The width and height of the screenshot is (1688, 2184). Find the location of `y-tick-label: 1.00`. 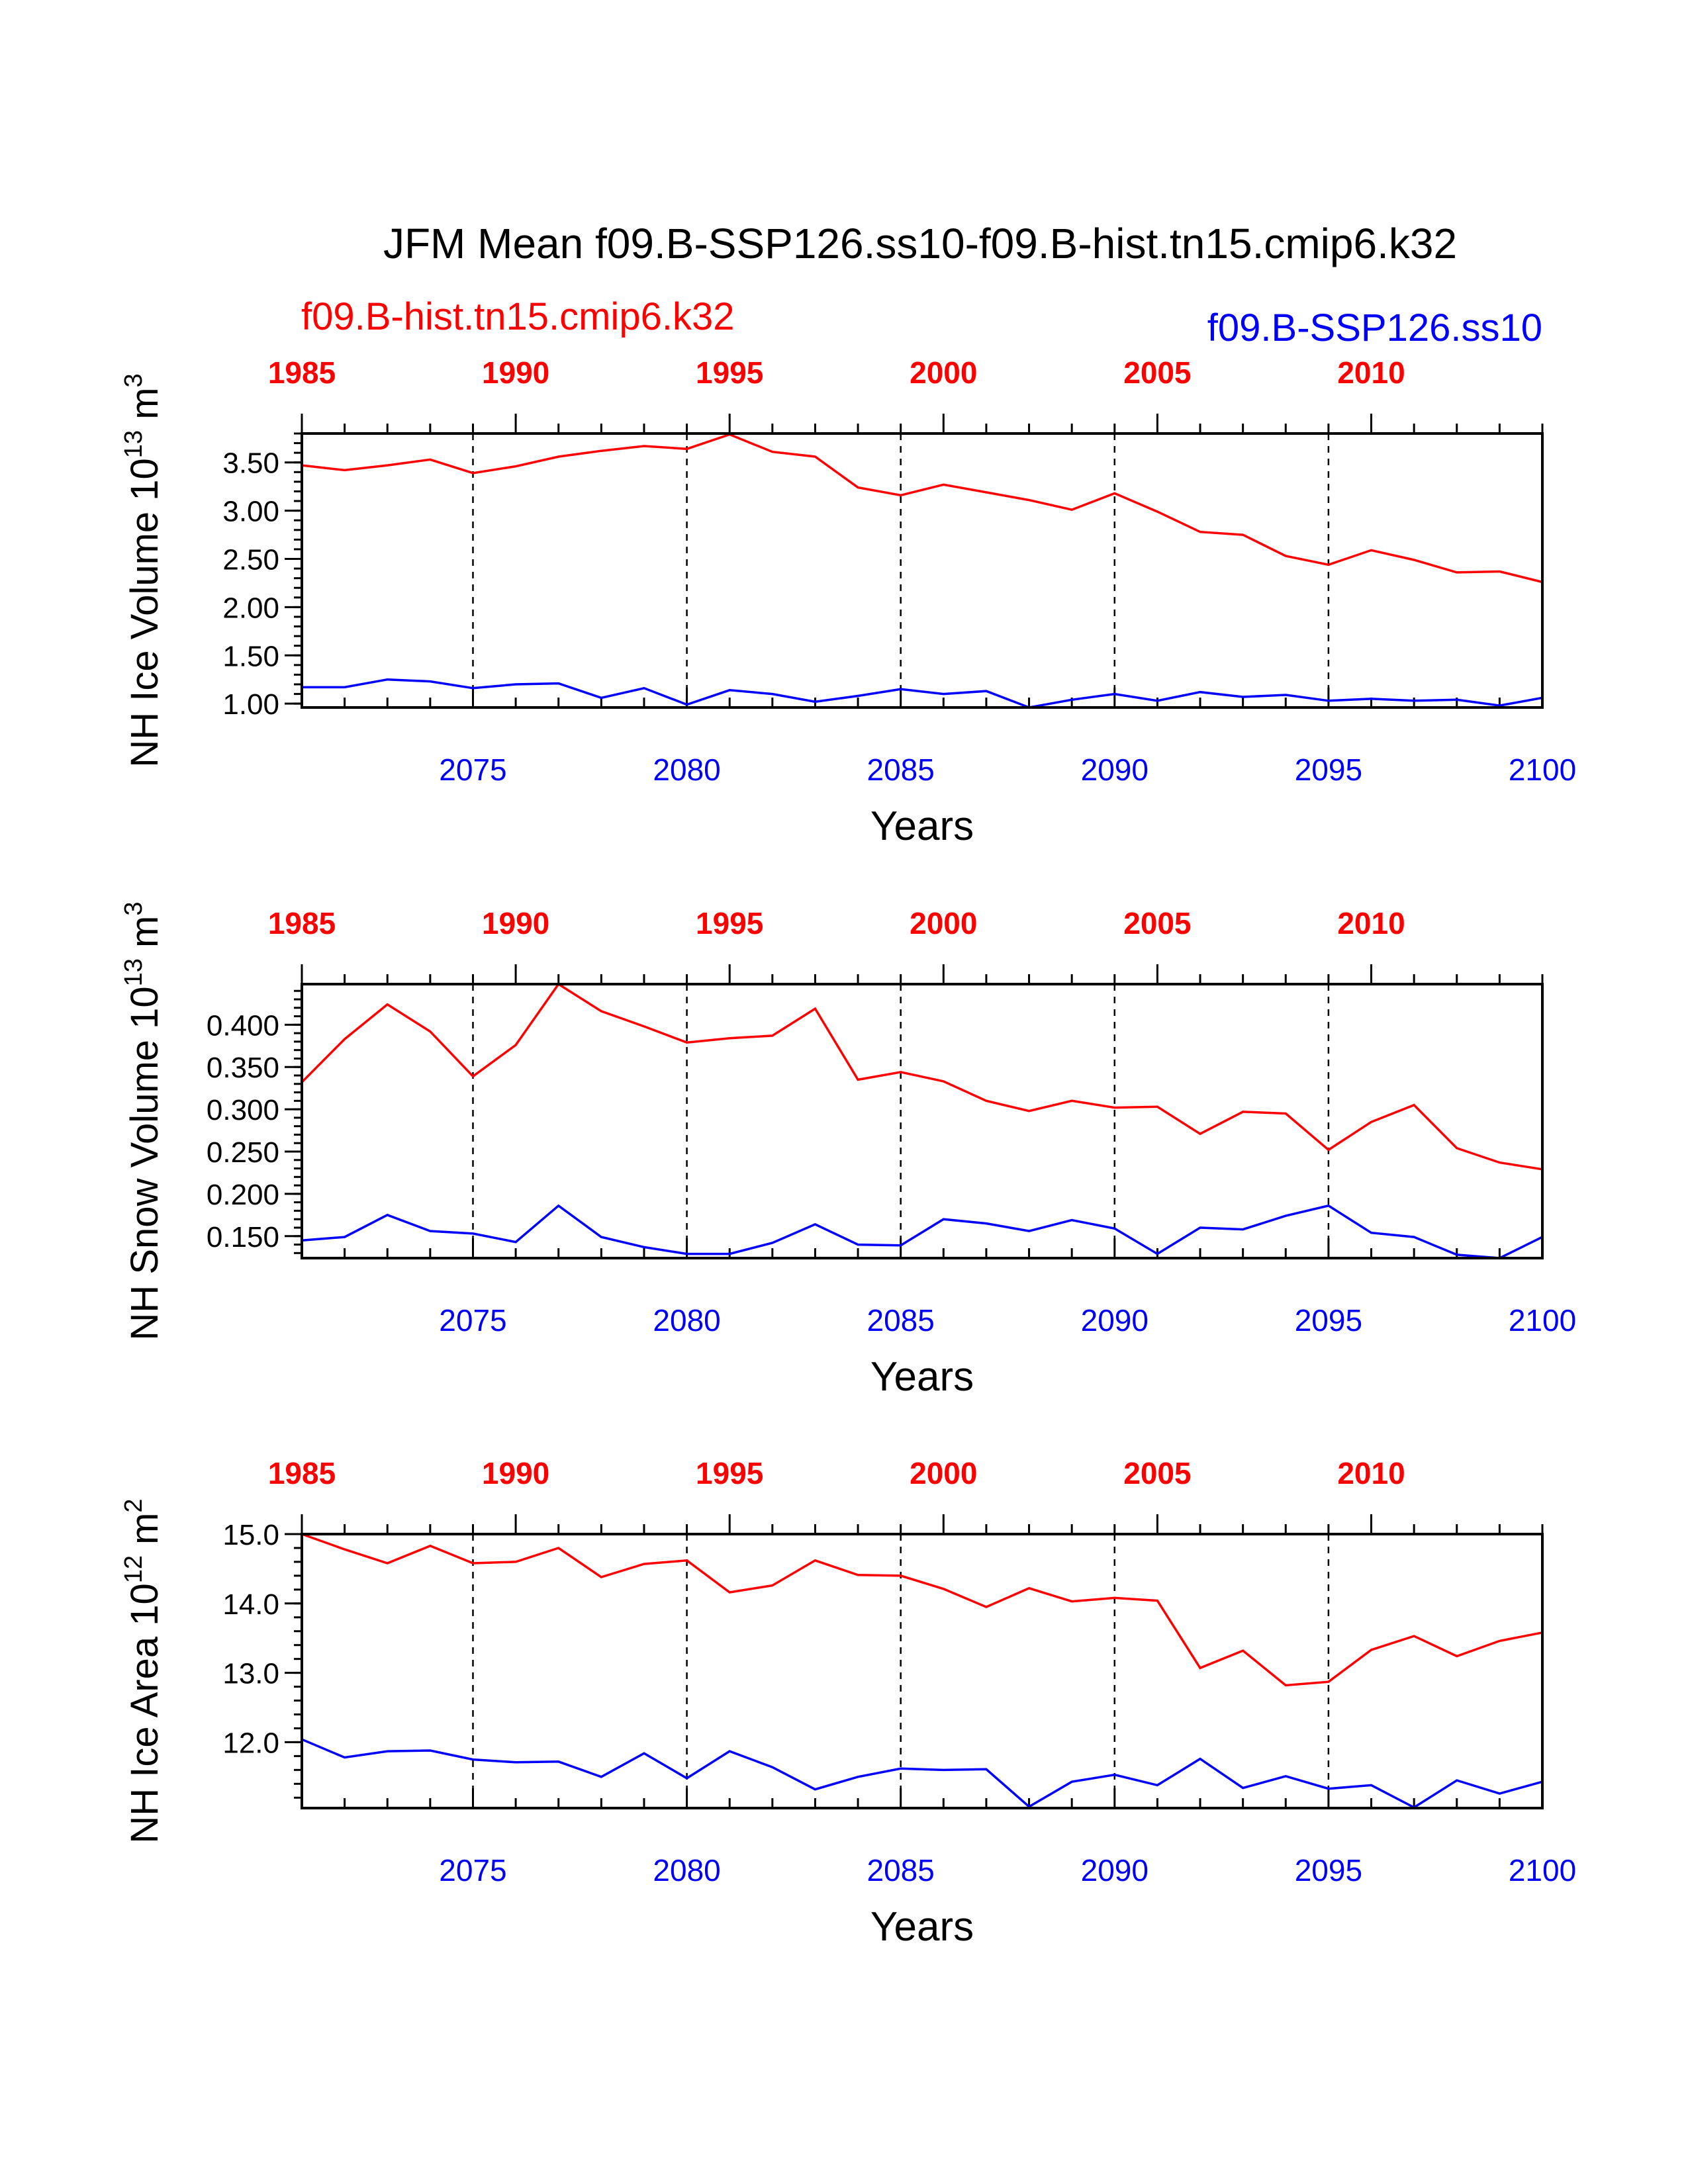

y-tick-label: 1.00 is located at coordinates (250, 704).